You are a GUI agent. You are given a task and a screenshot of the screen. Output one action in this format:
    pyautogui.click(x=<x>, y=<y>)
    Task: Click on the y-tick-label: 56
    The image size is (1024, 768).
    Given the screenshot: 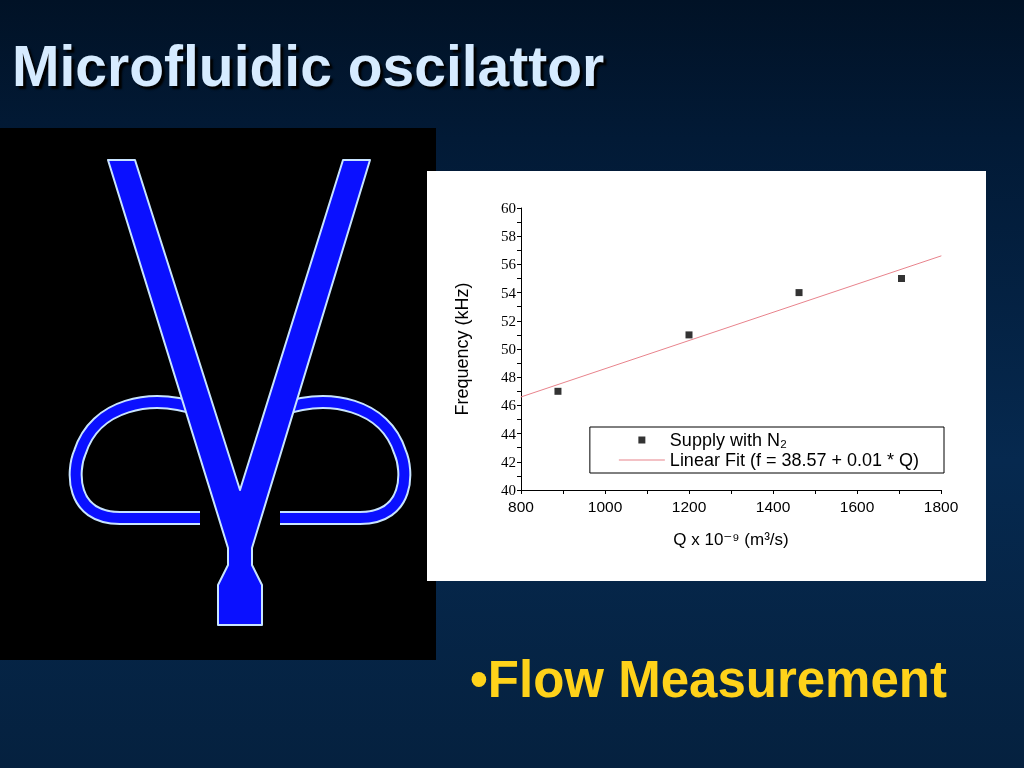 What is the action you would take?
    pyautogui.click(x=509, y=264)
    